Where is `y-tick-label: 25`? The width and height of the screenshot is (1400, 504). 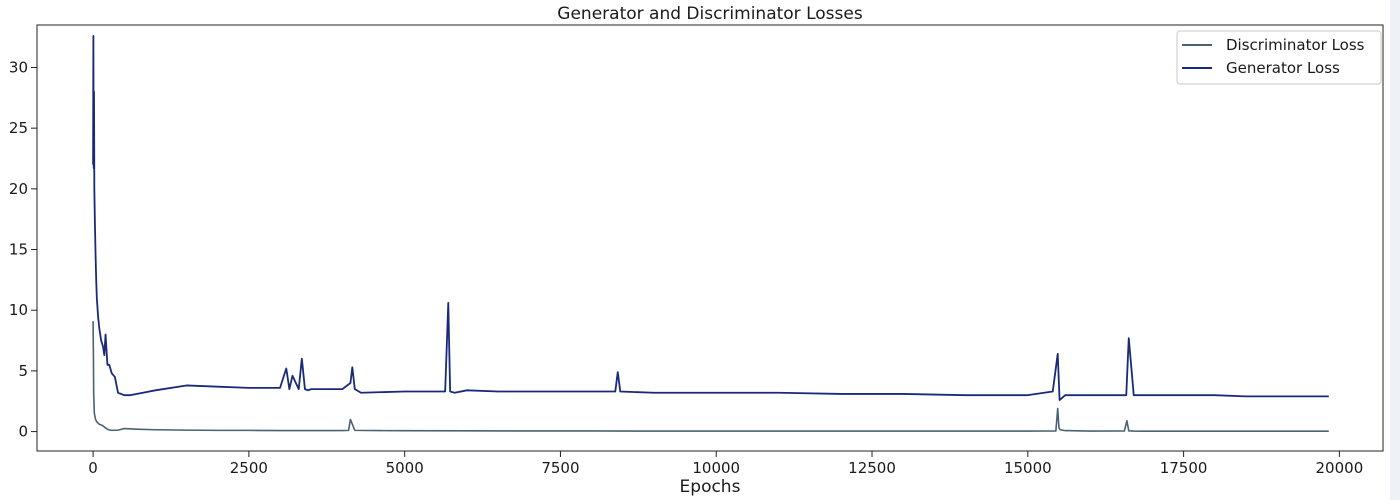
y-tick-label: 25 is located at coordinates (18, 128).